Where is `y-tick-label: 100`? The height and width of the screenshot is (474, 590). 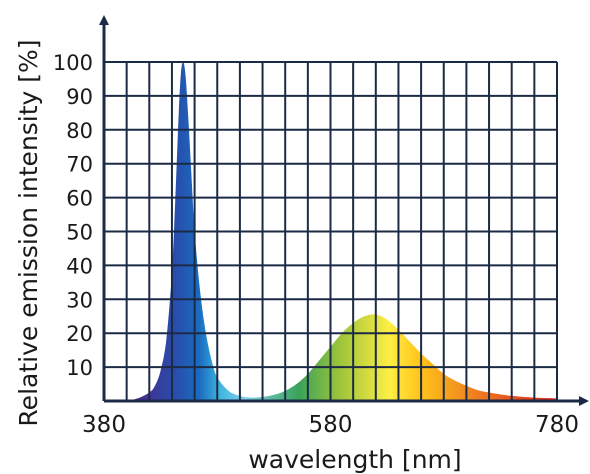
y-tick-label: 100 is located at coordinates (73, 63).